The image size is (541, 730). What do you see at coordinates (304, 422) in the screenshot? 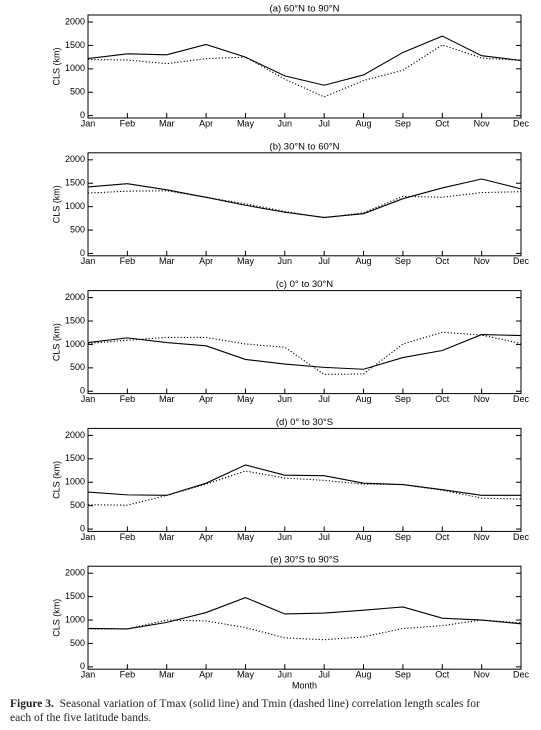
I see `panel-title: (d) 0° to 30°S` at bounding box center [304, 422].